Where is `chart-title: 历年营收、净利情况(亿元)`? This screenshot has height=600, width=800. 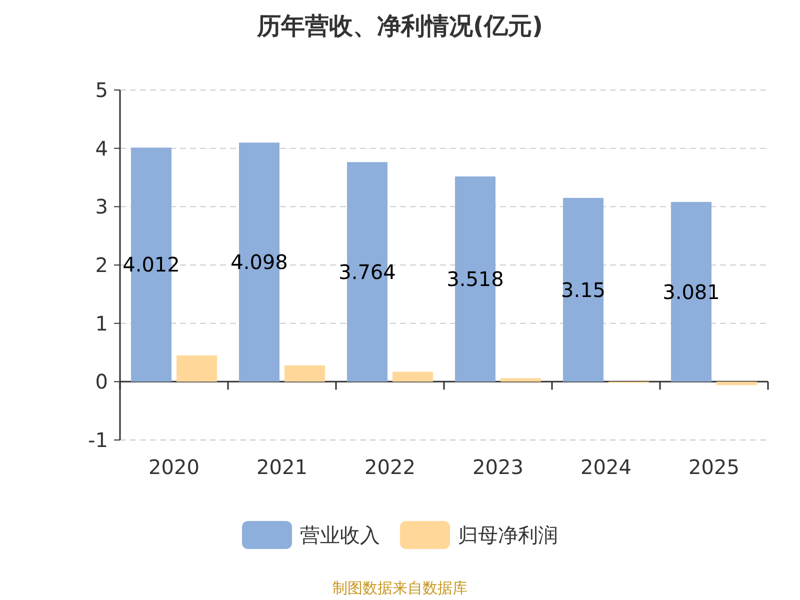 chart-title: 历年营收、净利情况(亿元) is located at coordinates (399, 26).